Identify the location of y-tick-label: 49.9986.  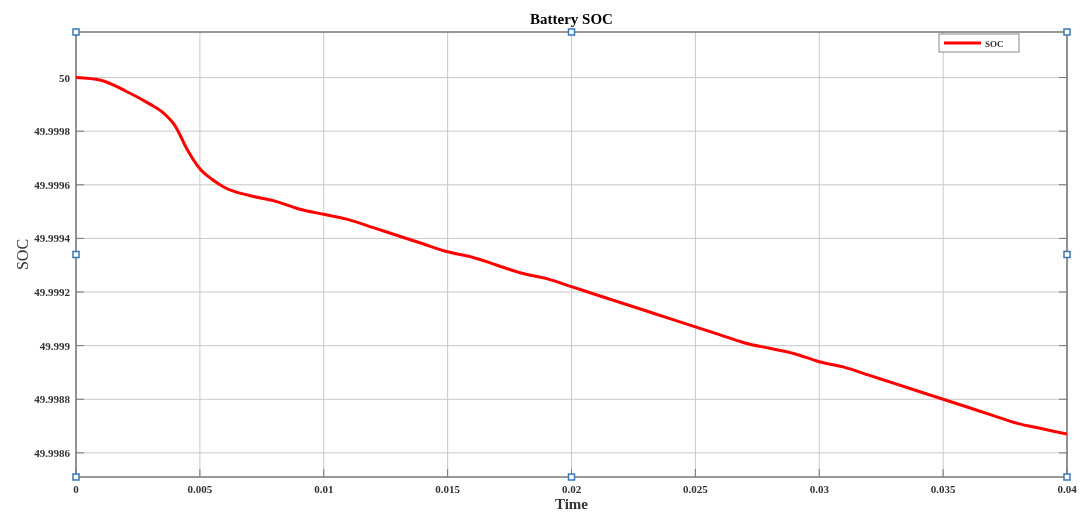
(52, 452).